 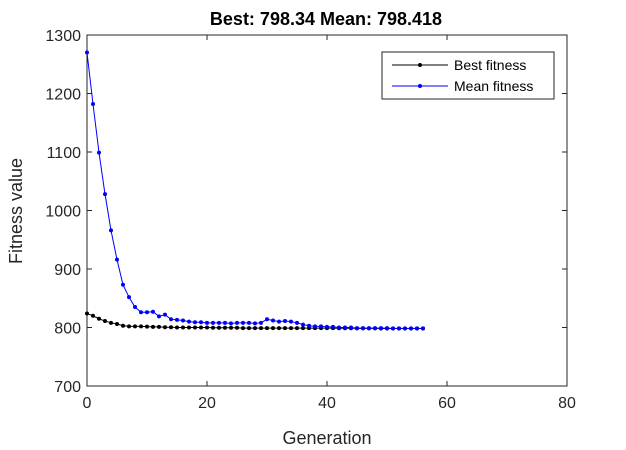 I want to click on legend-label-best: Best fitness, so click(x=490, y=65).